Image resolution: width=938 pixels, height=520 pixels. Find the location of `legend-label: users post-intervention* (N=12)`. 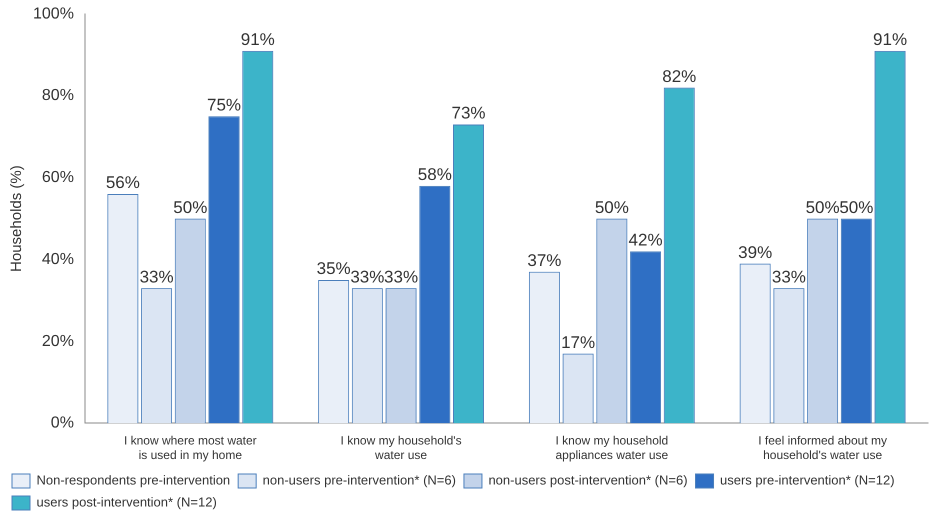

legend-label: users post-intervention* (N=12) is located at coordinates (126, 502).